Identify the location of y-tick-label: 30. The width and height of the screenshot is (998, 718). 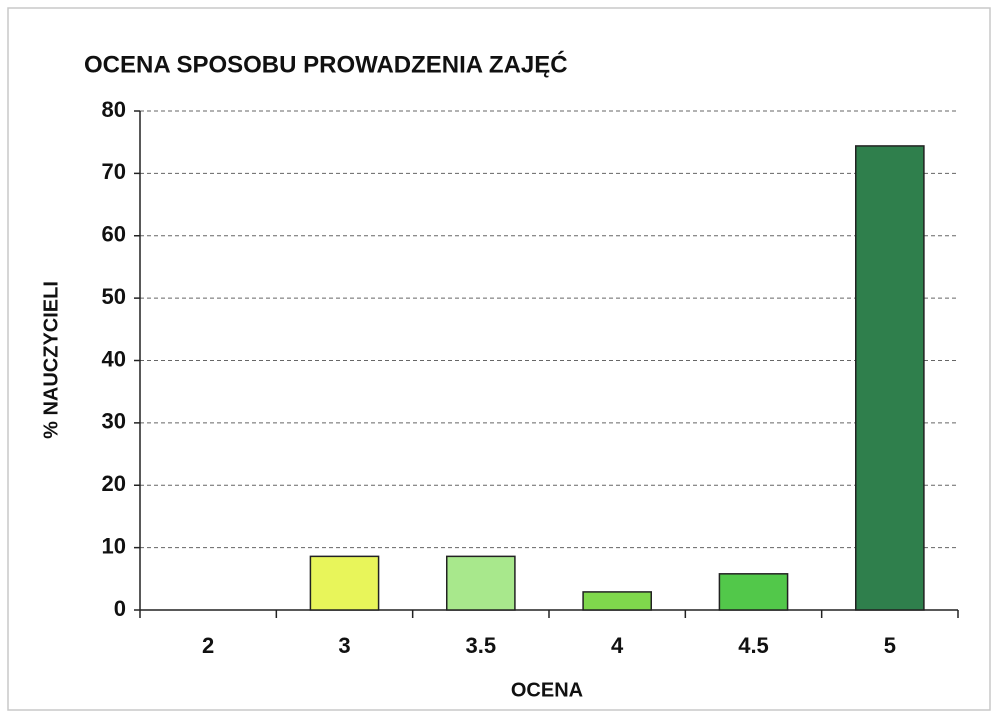
(114, 421).